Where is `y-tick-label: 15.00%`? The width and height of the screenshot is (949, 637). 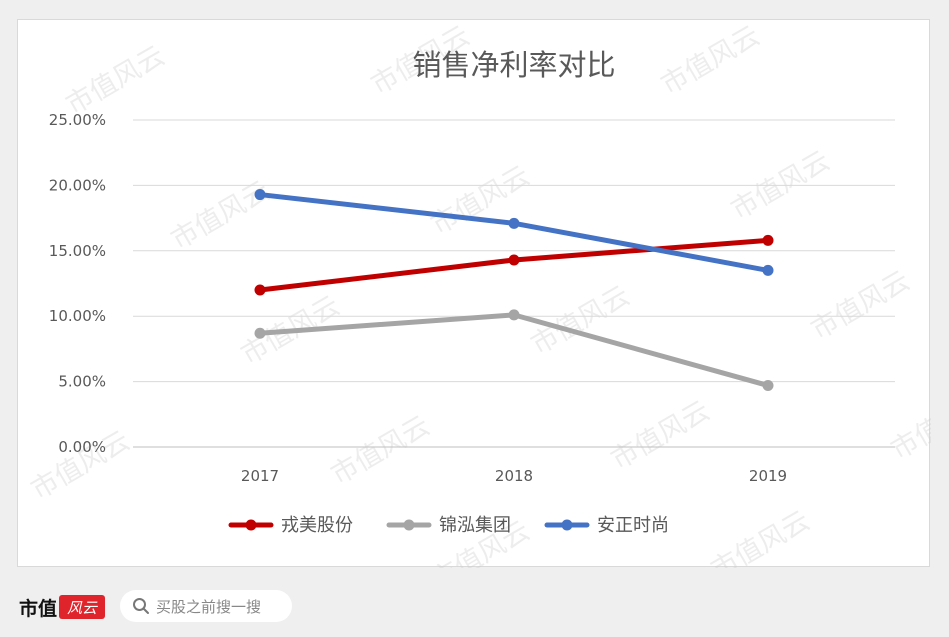
y-tick-label: 15.00% is located at coordinates (77, 251).